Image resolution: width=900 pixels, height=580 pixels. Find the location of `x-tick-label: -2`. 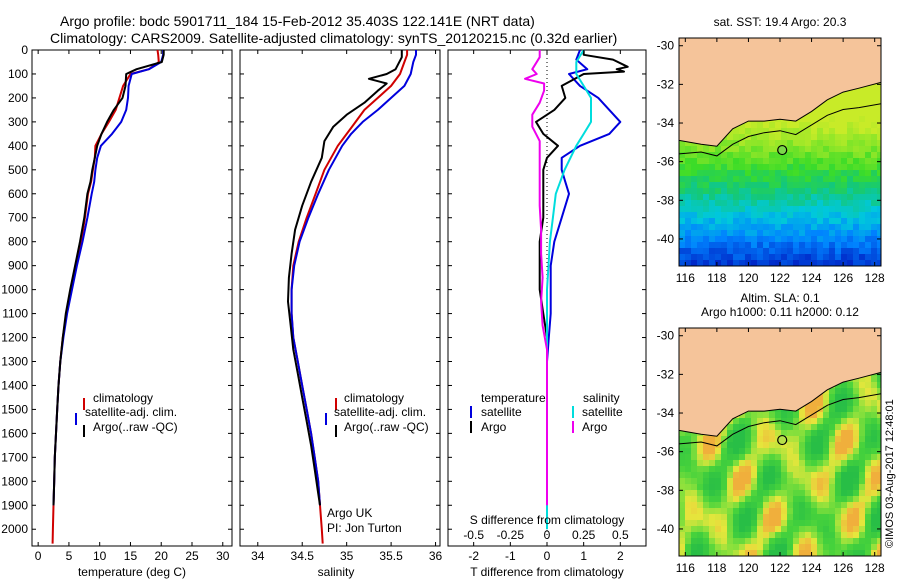

x-tick-label: -2 is located at coordinates (473, 556).